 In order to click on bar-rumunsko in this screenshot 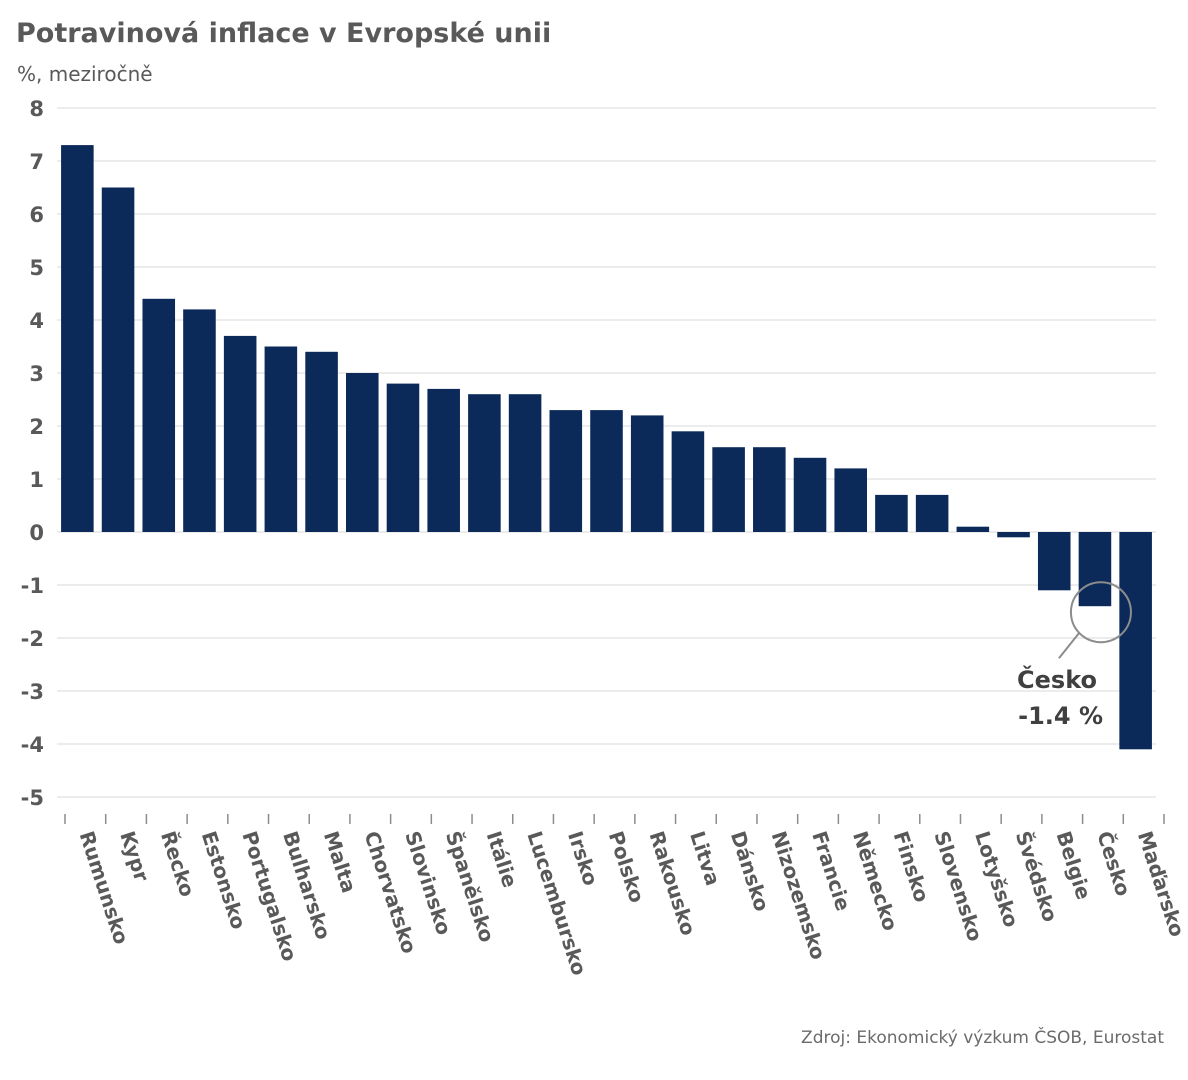, I will do `click(77, 338)`.